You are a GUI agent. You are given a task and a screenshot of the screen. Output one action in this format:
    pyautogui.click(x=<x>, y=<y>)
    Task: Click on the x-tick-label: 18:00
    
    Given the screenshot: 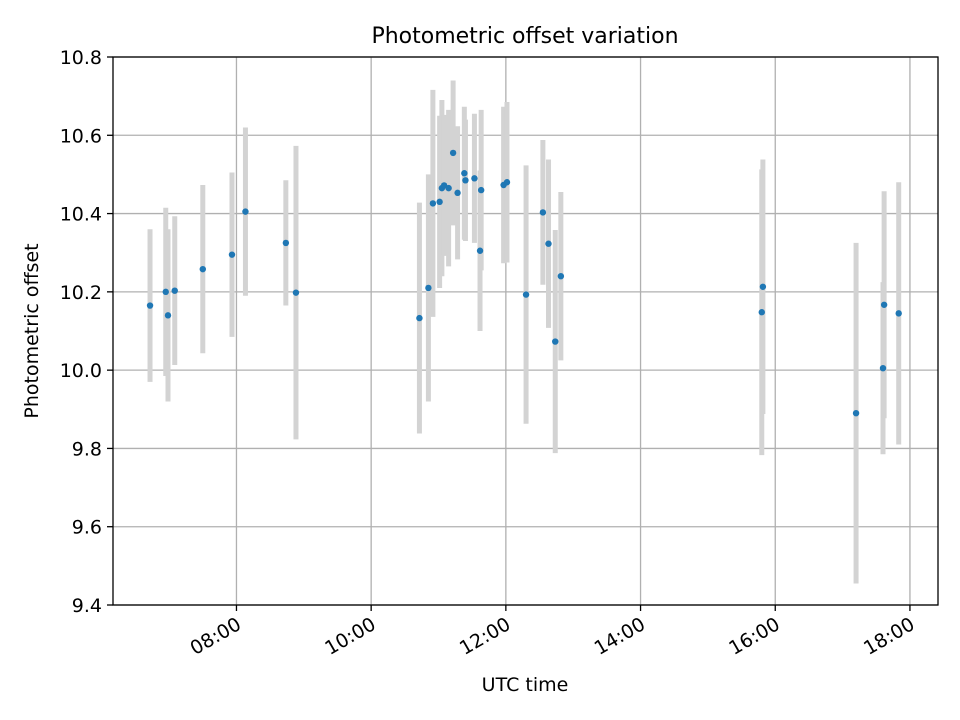 What is the action you would take?
    pyautogui.click(x=889, y=636)
    